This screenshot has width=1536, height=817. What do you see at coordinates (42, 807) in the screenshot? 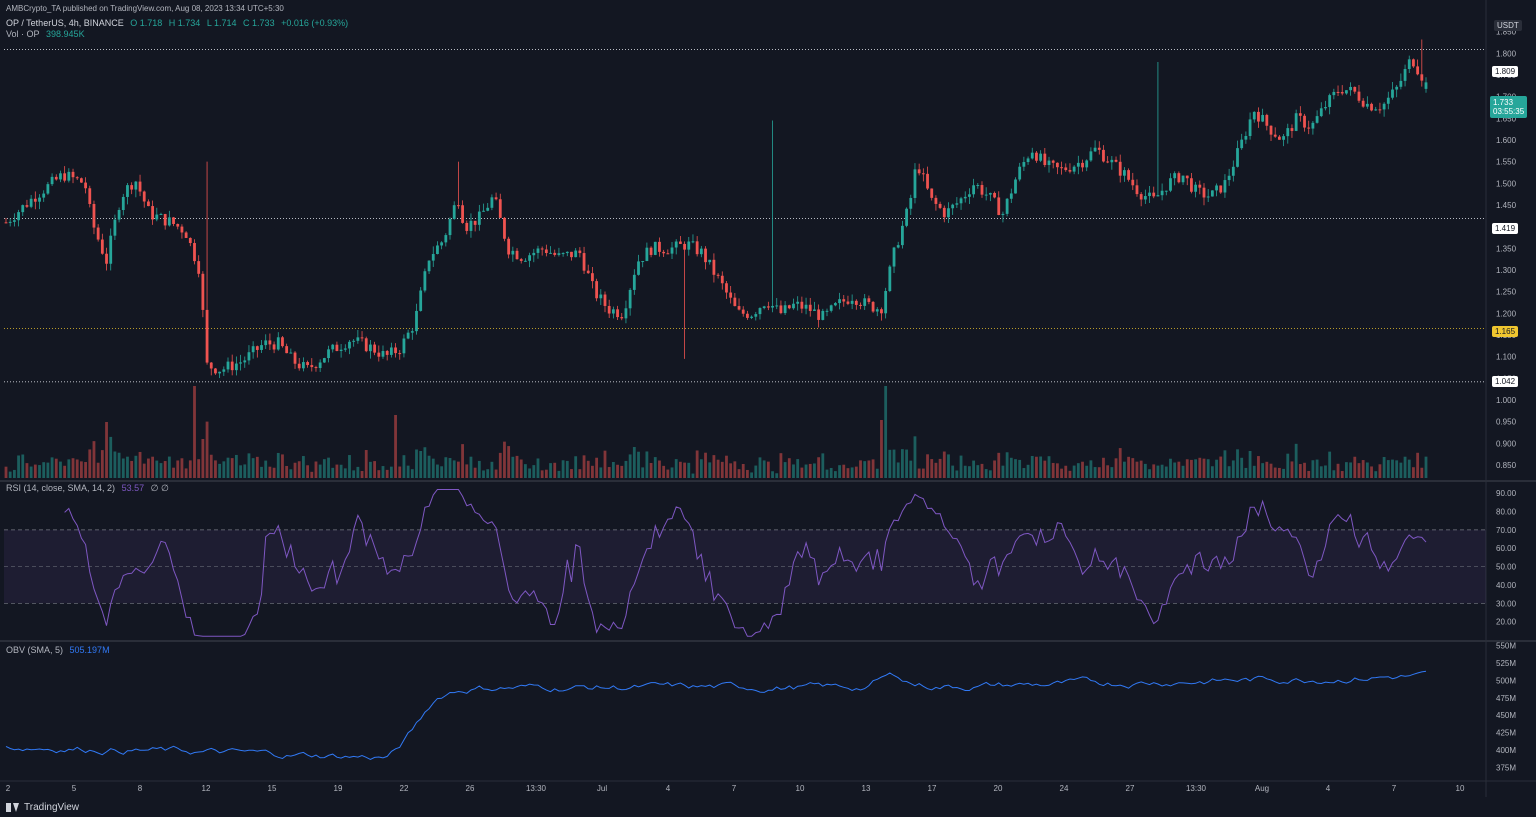
I see `footer-brand: TradingView` at bounding box center [42, 807].